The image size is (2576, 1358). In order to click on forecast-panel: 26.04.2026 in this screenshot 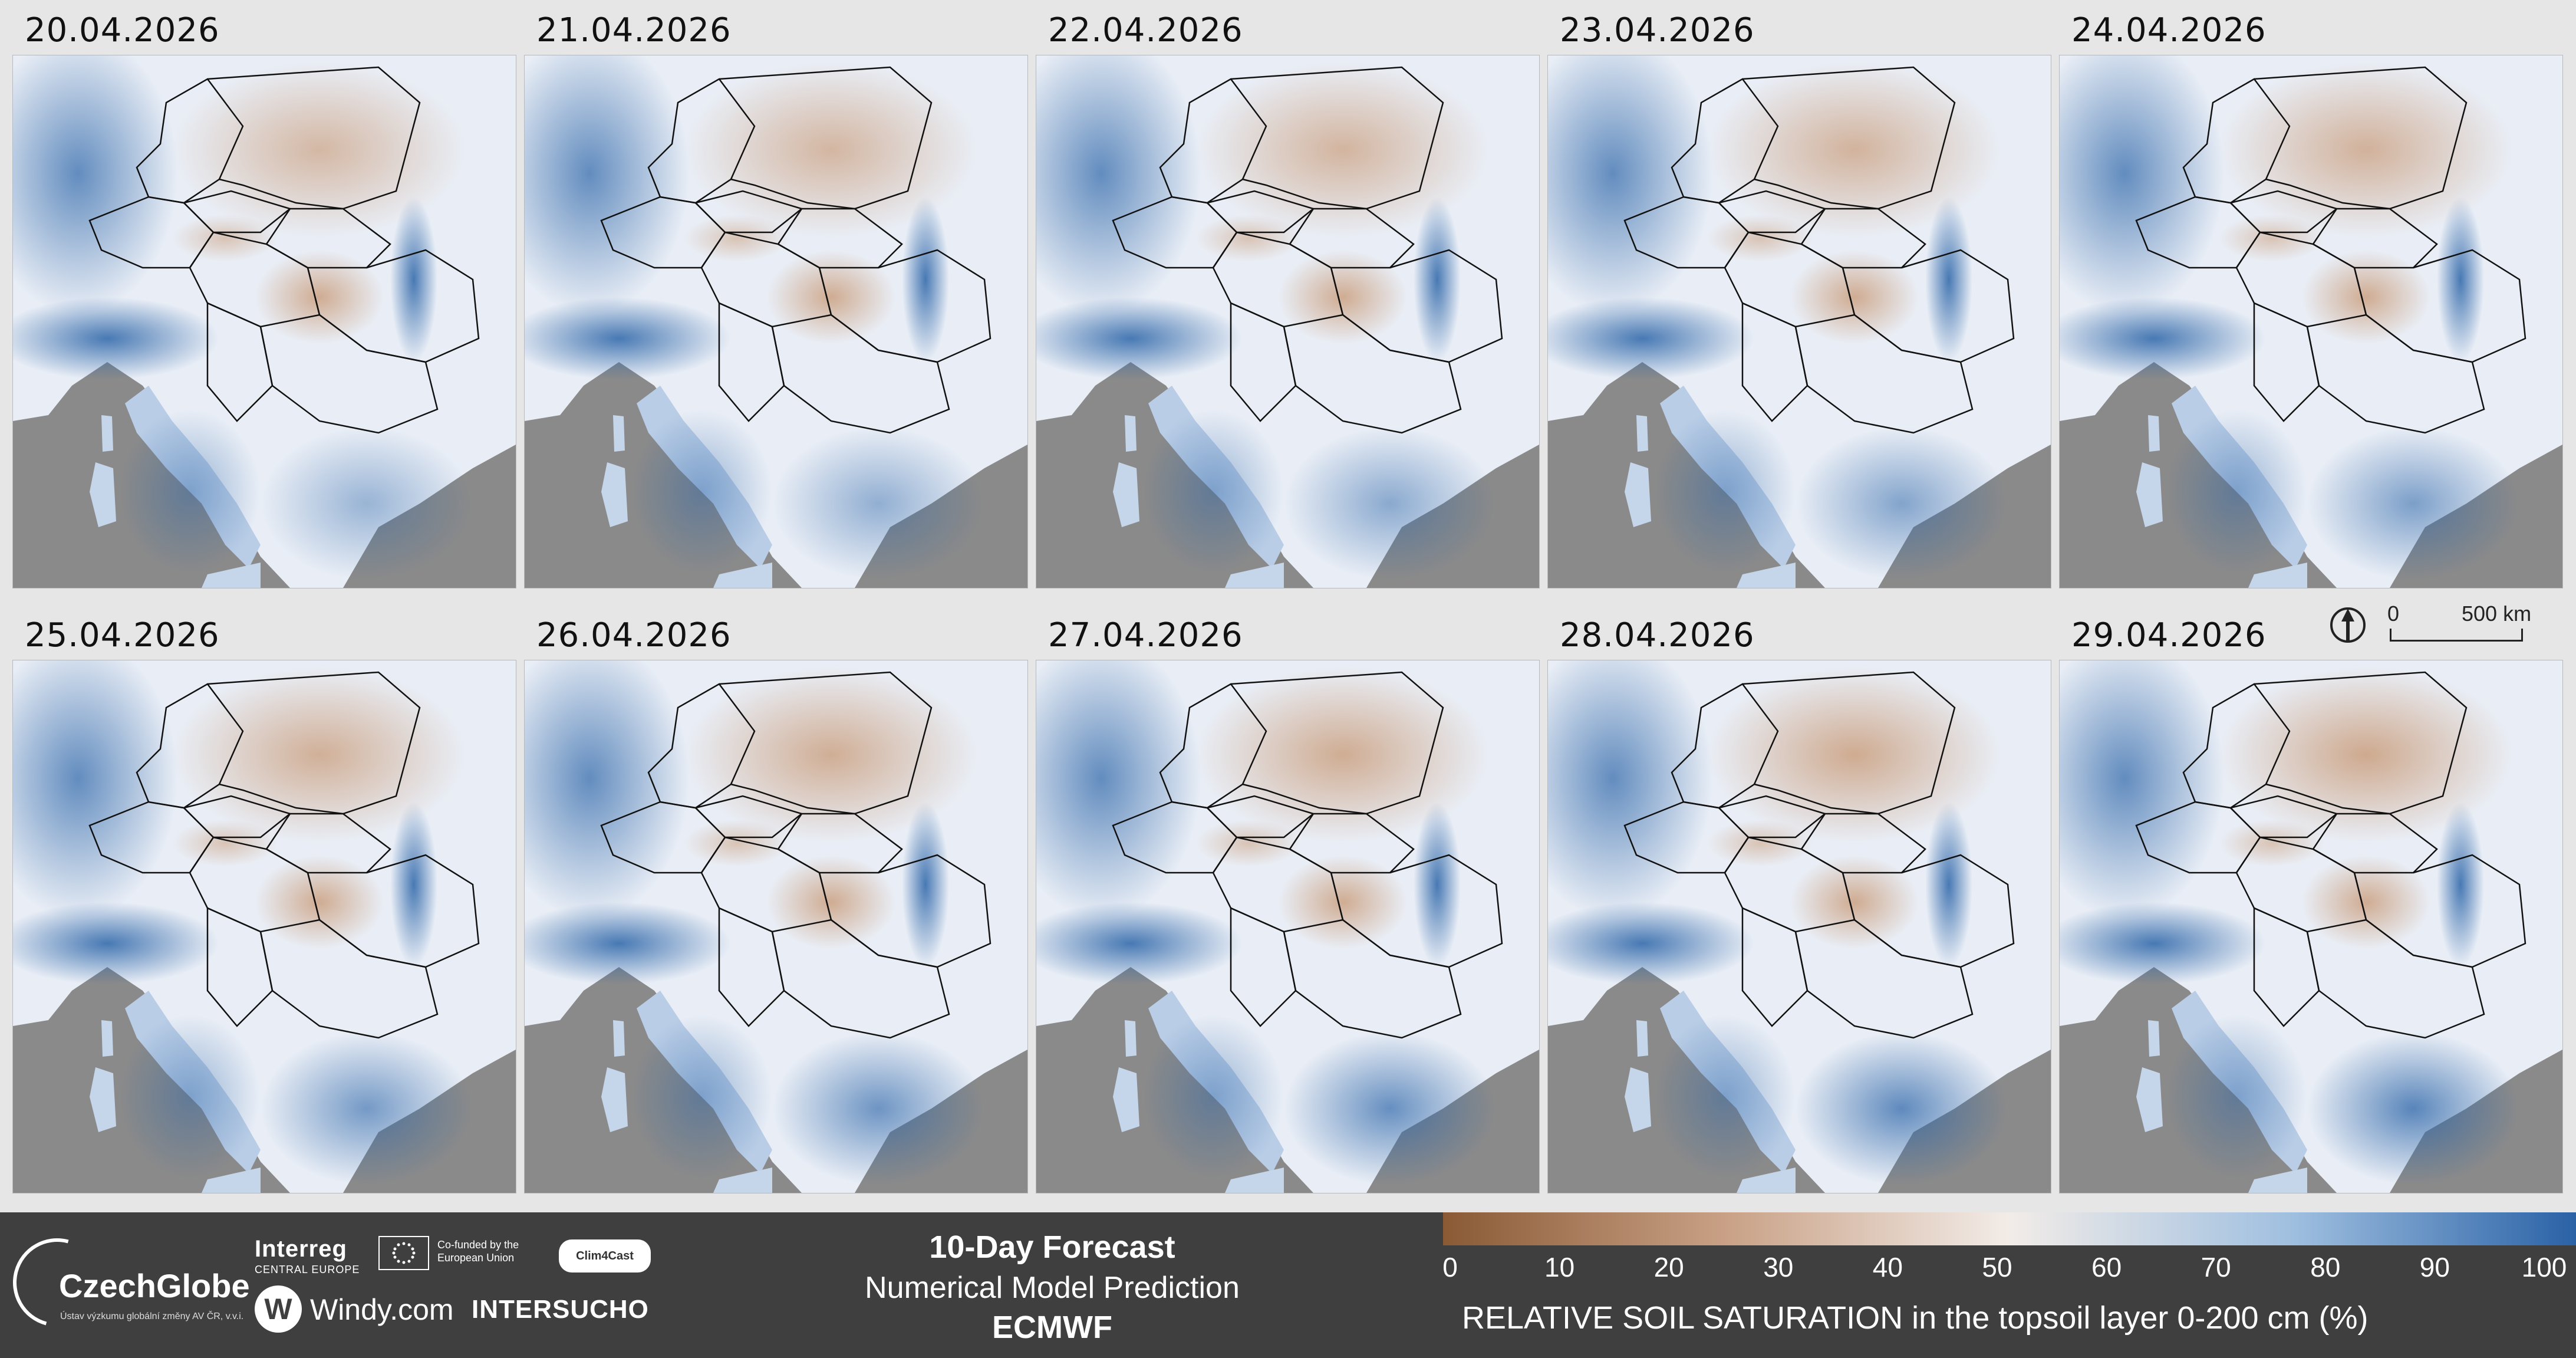, I will do `click(780, 908)`.